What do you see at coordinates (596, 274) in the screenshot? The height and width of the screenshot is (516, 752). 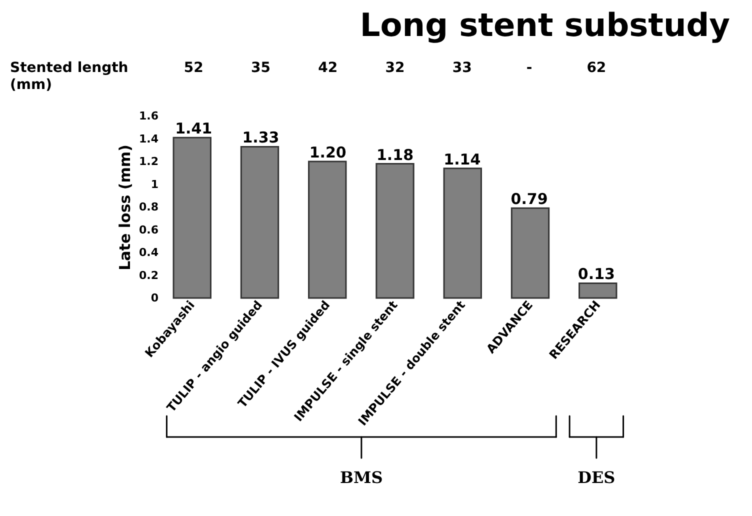 I see `data-label: 0.13` at bounding box center [596, 274].